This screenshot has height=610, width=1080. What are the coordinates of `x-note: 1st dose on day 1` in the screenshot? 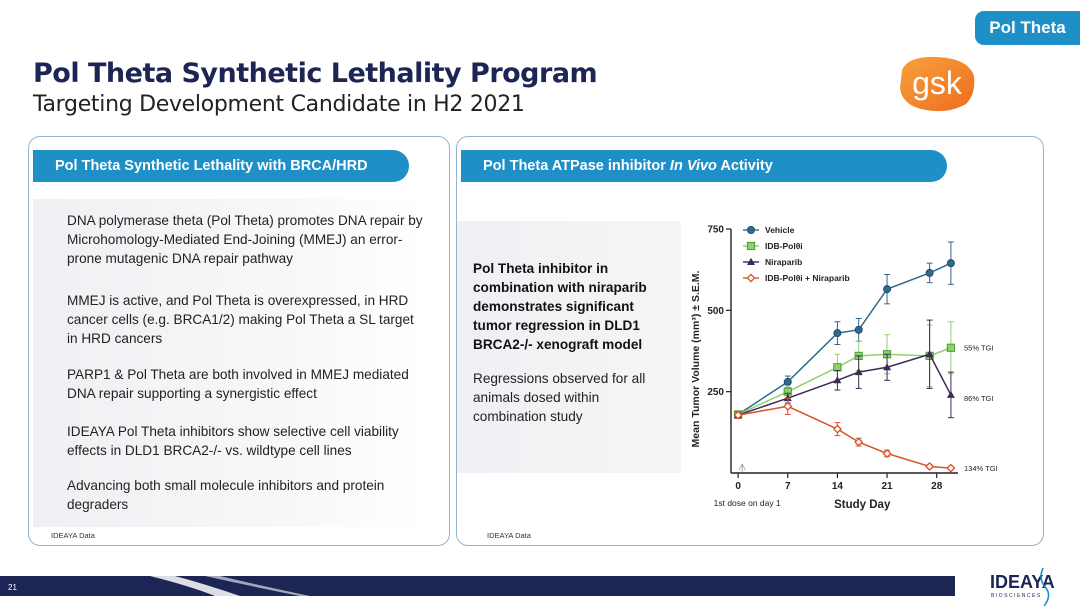 It's located at (747, 503).